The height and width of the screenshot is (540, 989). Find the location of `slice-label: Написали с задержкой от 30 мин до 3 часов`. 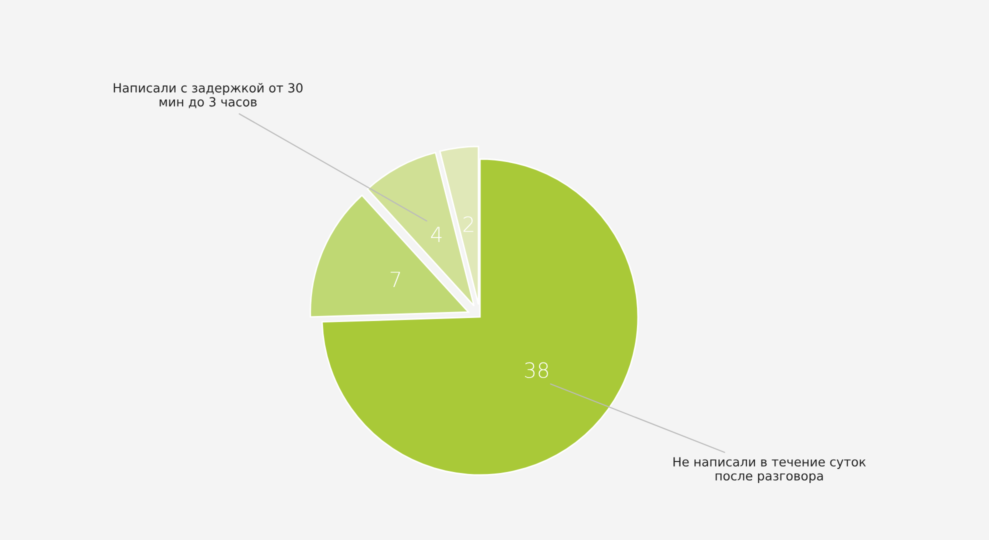

slice-label: Написали с задержкой от 30 мин до 3 часов is located at coordinates (208, 95).